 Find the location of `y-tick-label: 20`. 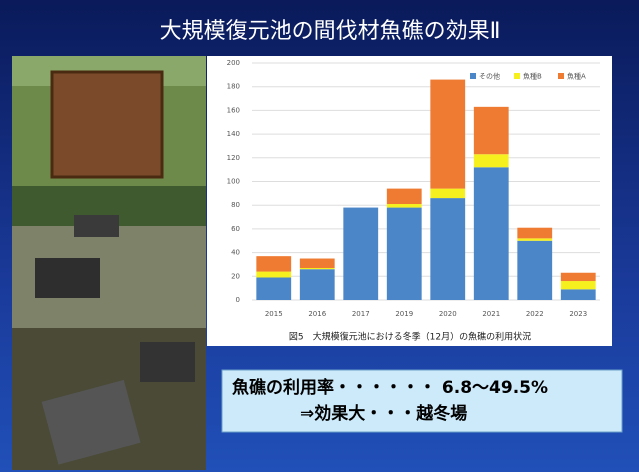

y-tick-label: 20 is located at coordinates (235, 276).